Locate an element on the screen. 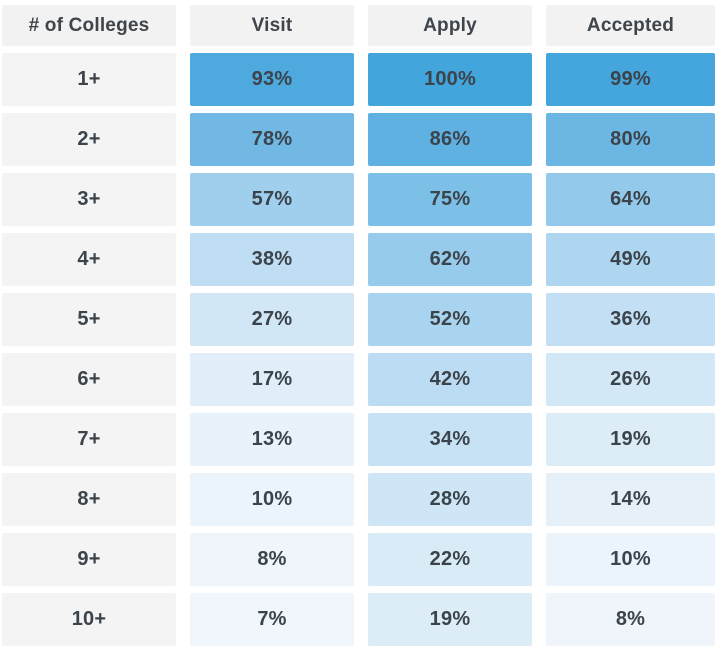 The height and width of the screenshot is (646, 720). corner-header-num-colleges: # of Colleges is located at coordinates (89, 25).